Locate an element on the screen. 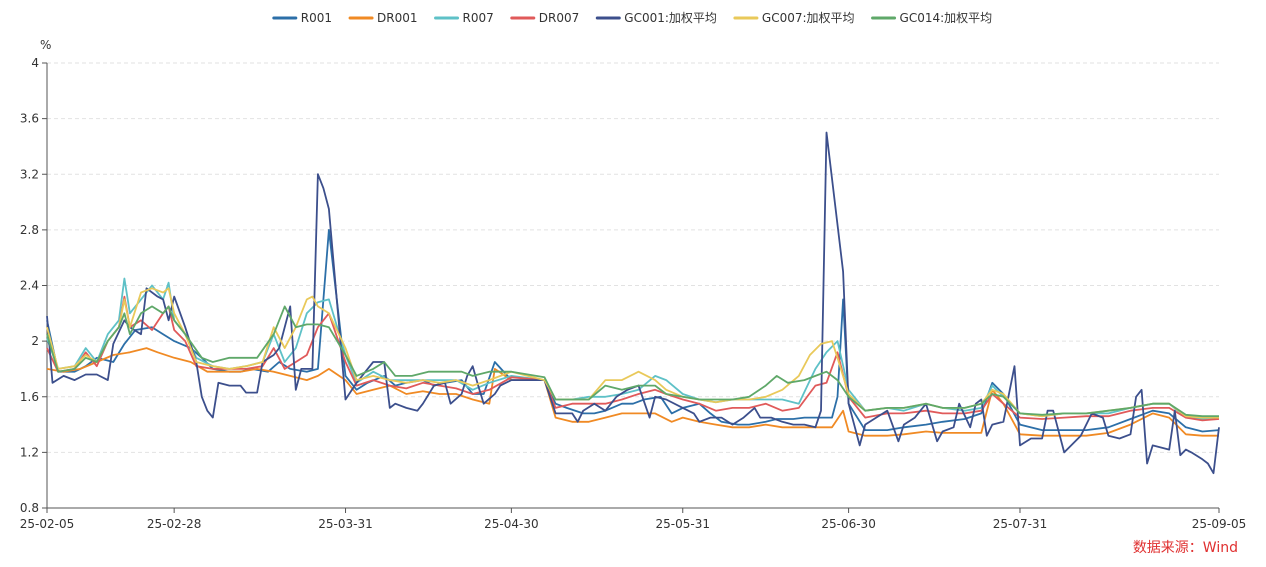 This screenshot has width=1266, height=567. x-tick-label: 25-09-05 is located at coordinates (1219, 524).